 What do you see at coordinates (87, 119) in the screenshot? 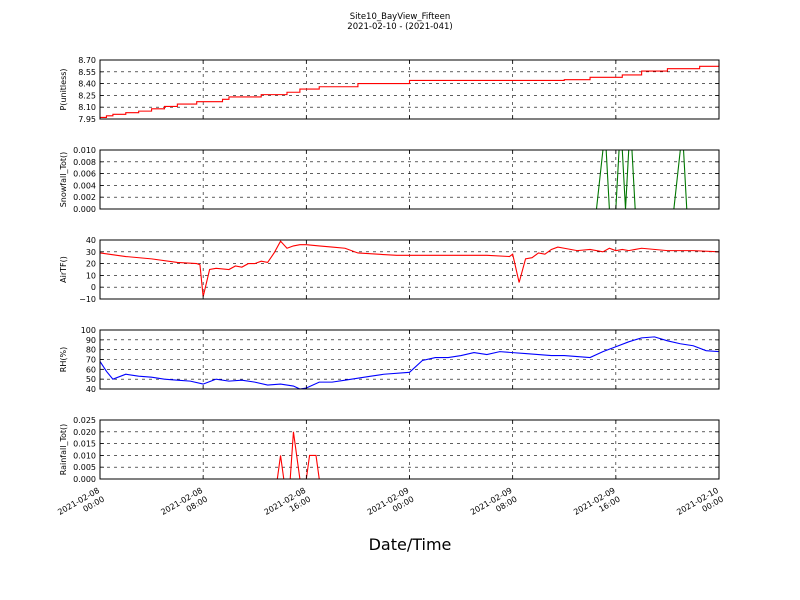
I see `y-tick-label: 7.95` at bounding box center [87, 119].